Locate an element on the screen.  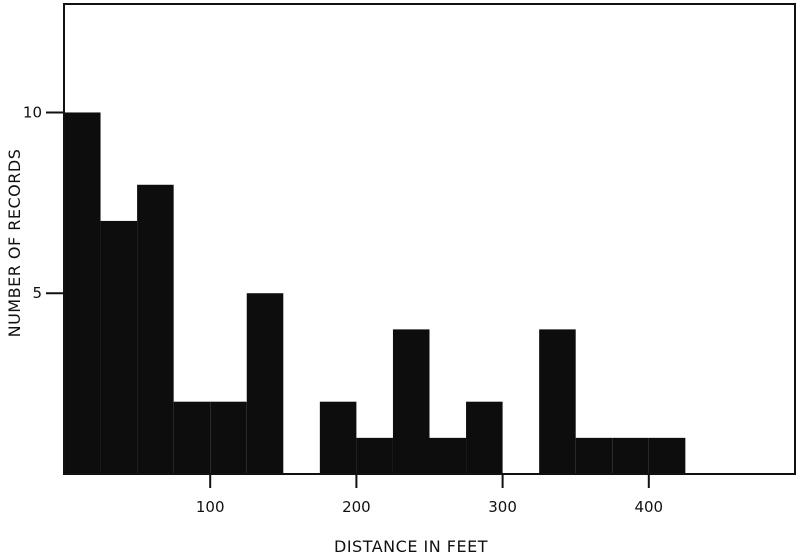
y-tick-label: 5 is located at coordinates (37, 293).